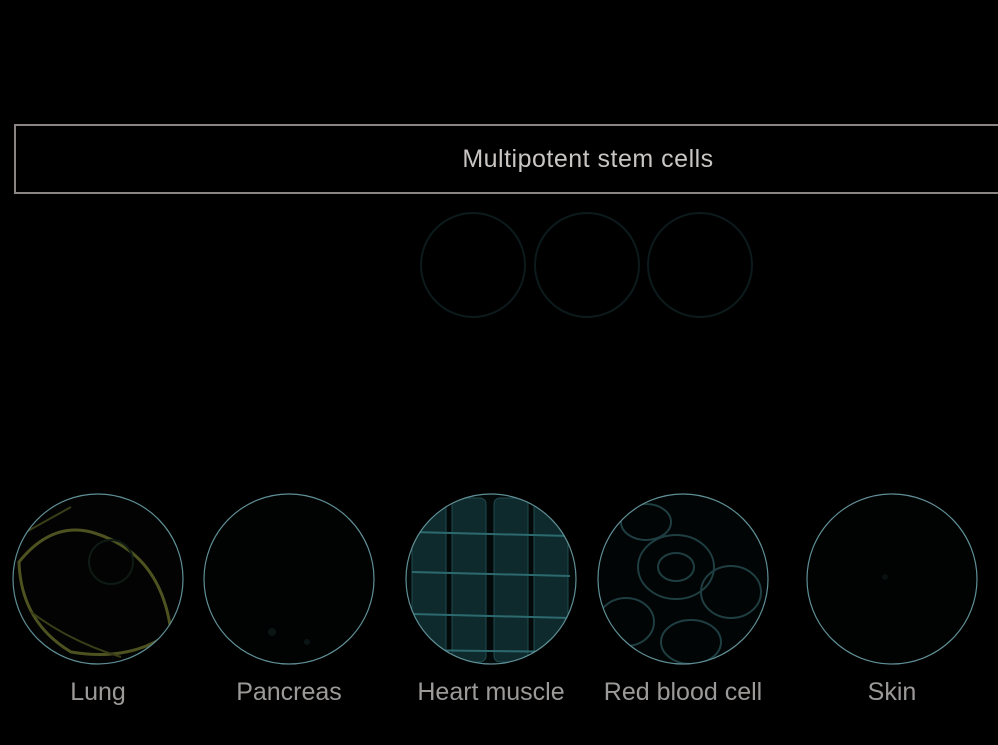  What do you see at coordinates (98, 579) in the screenshot?
I see `lung-cell-icon` at bounding box center [98, 579].